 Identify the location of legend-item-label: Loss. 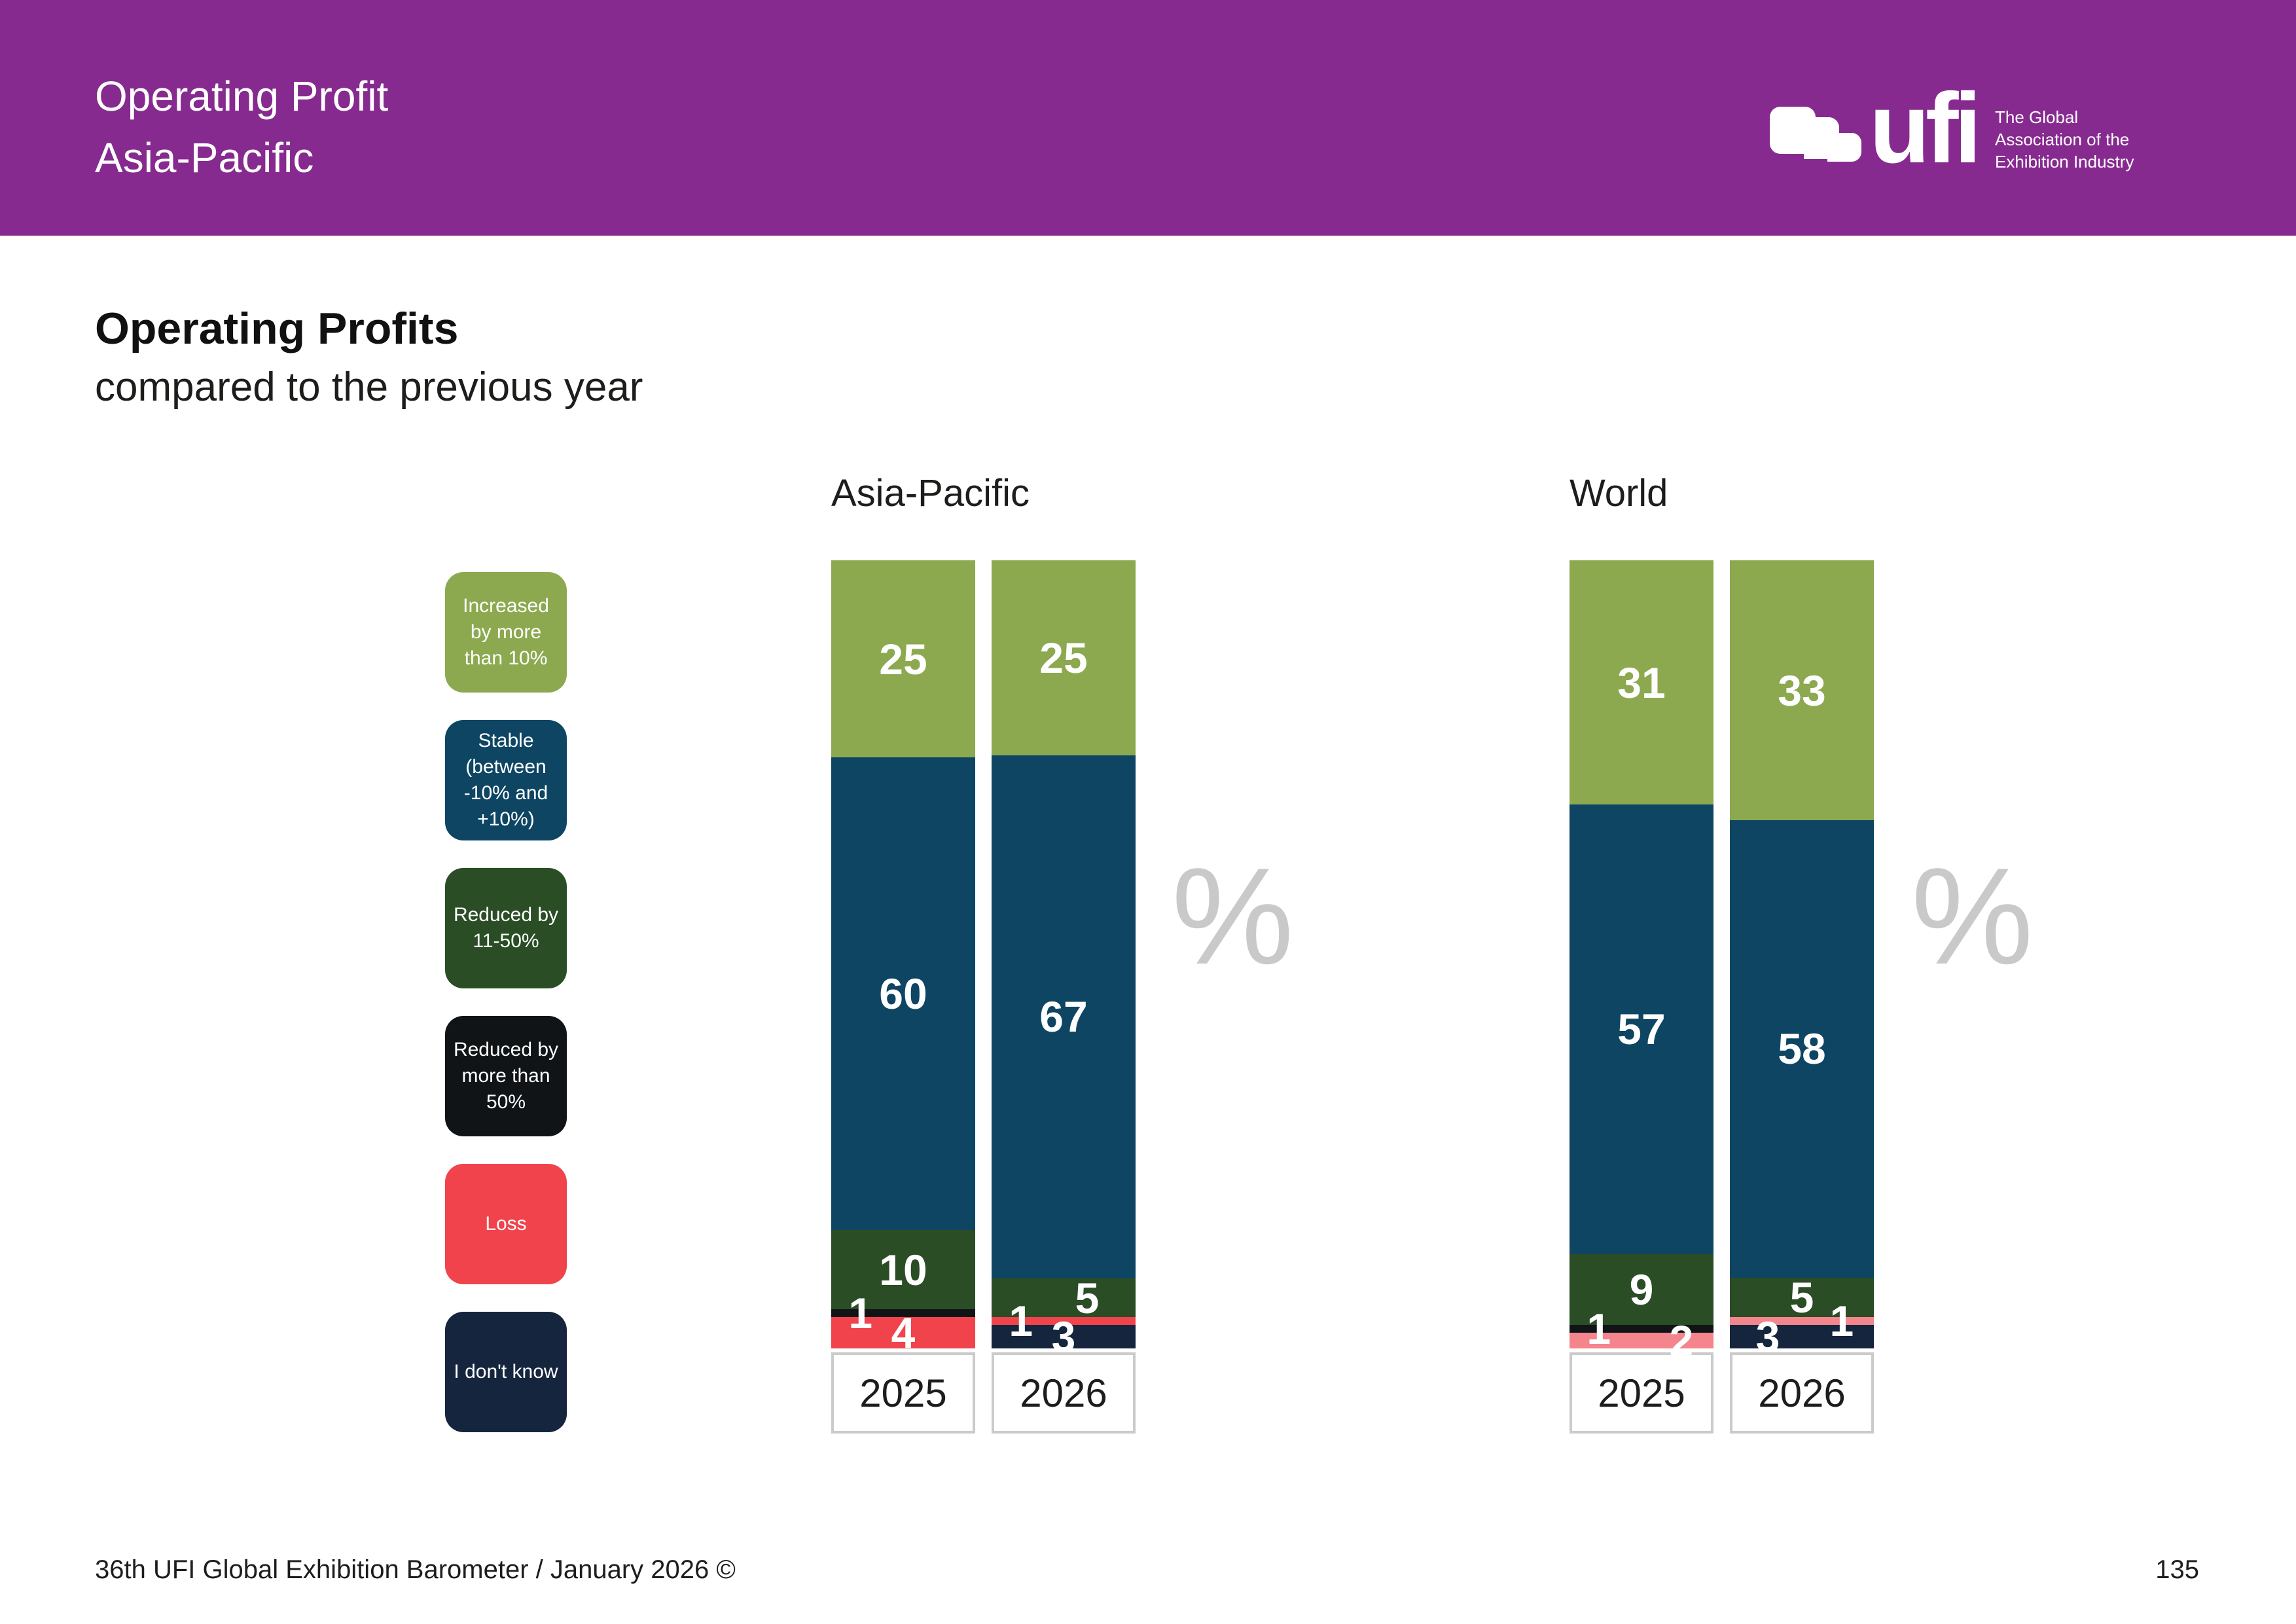
(506, 1224).